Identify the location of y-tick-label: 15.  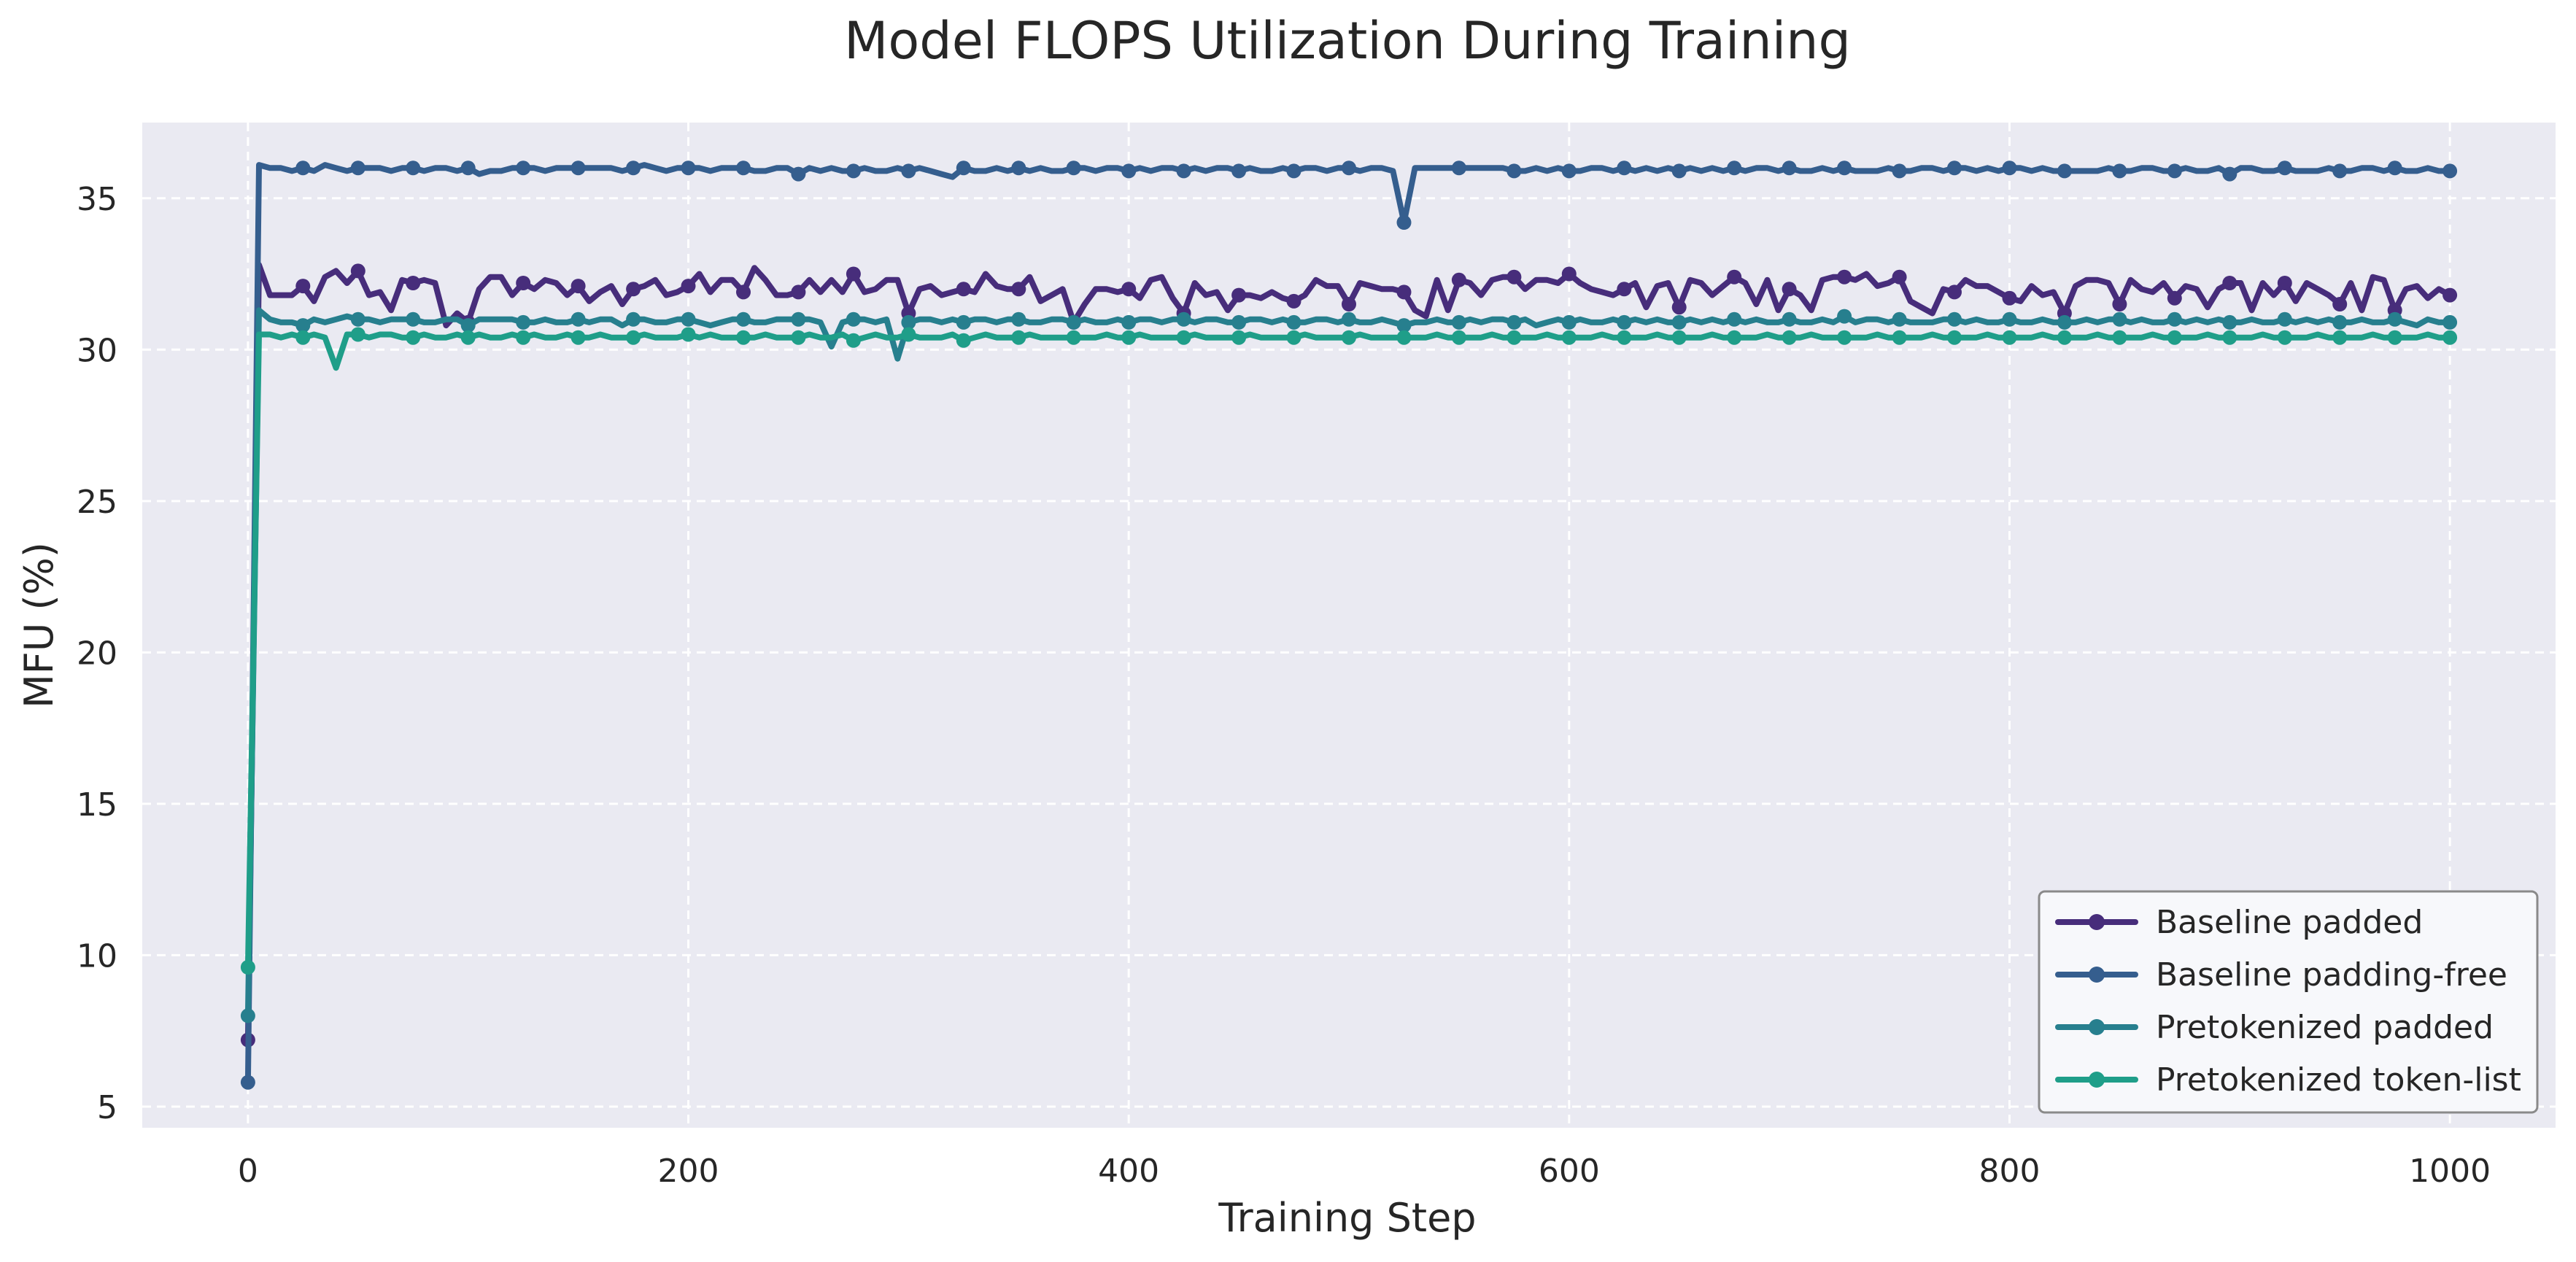
(97, 805).